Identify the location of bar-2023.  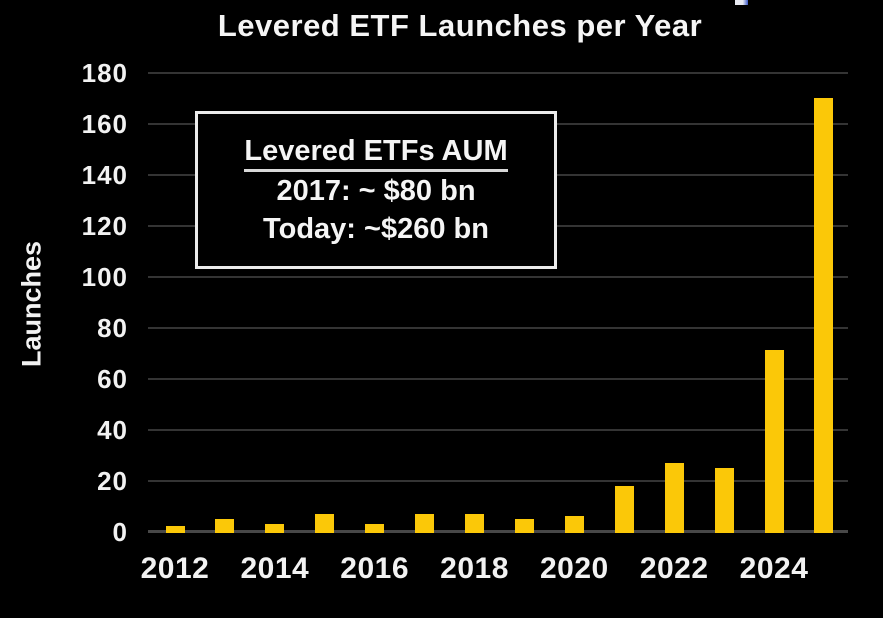
(724, 500).